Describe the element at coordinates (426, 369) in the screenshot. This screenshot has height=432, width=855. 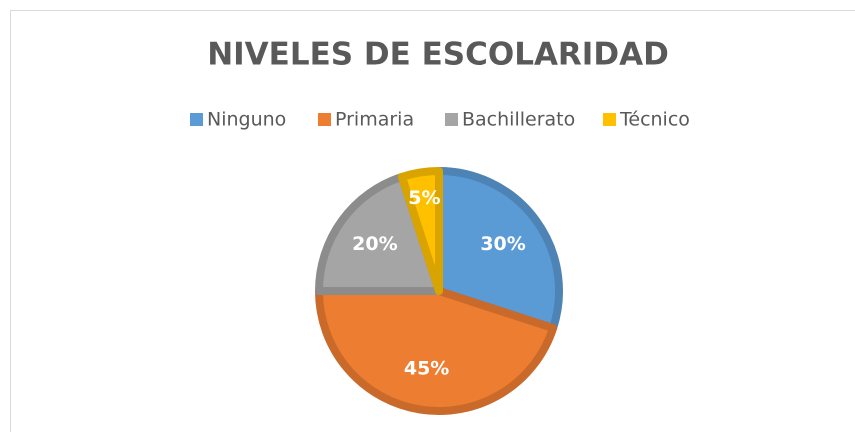
I see `data-label: 45%` at that location.